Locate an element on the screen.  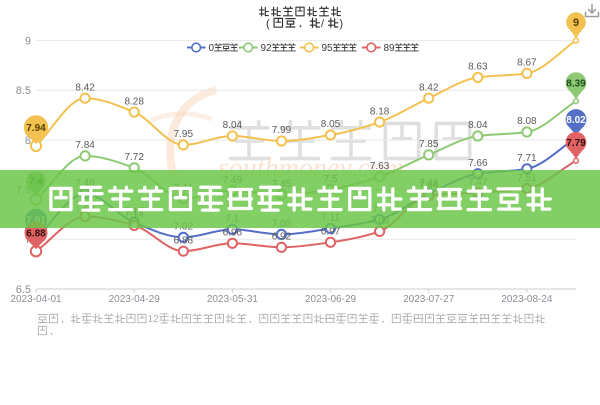
svg-text: 7.72 is located at coordinates (134, 157).